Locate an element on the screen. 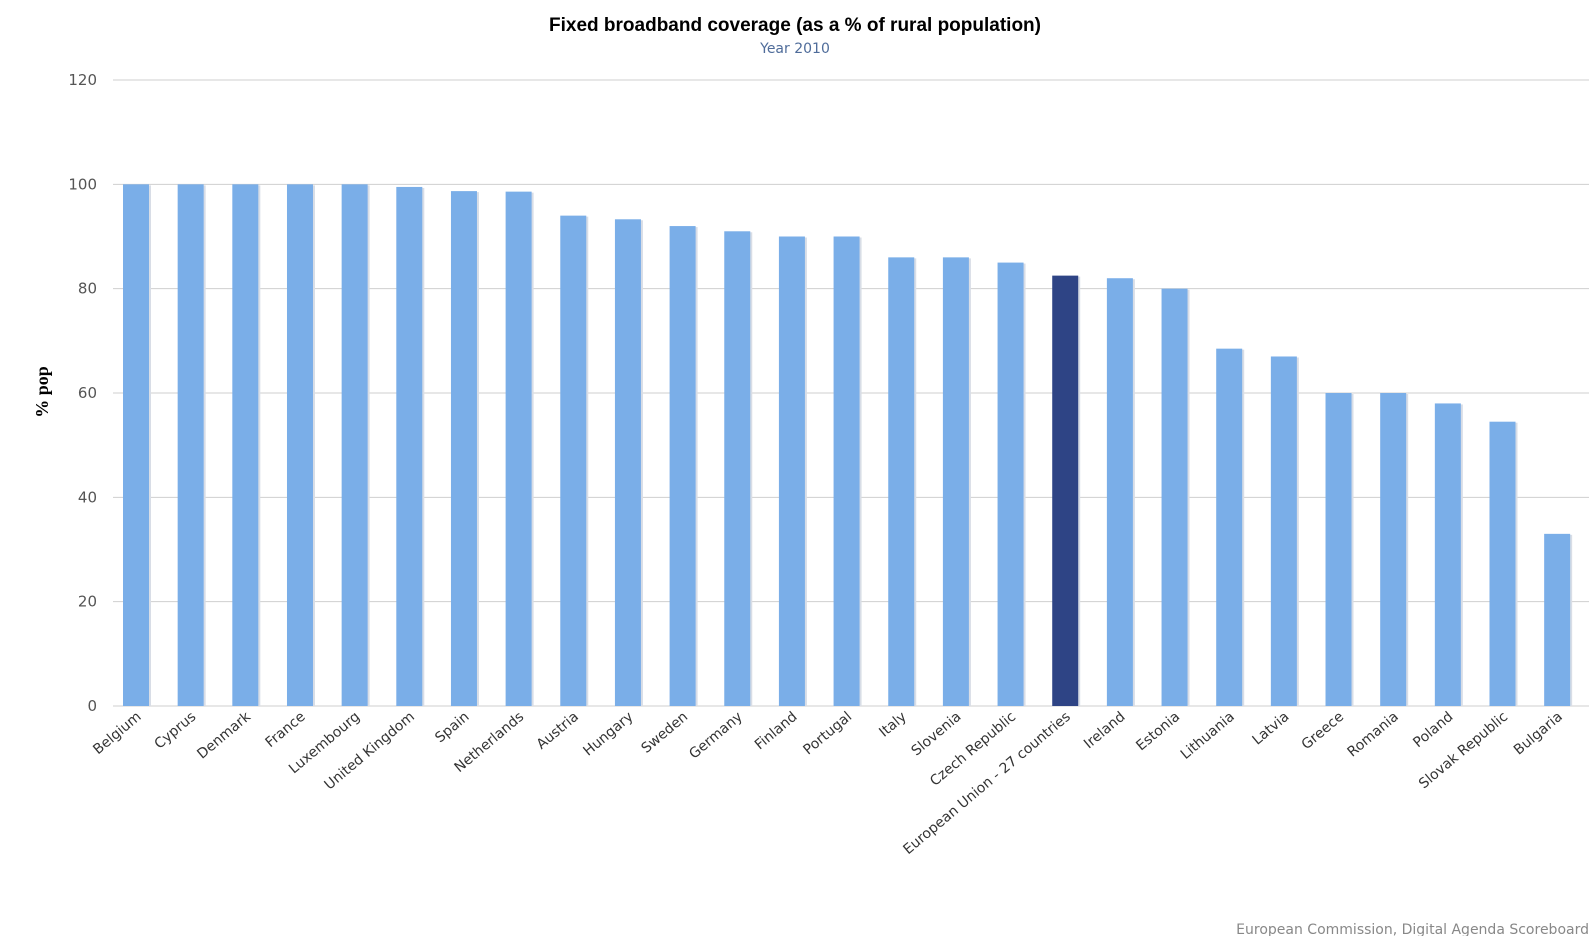 The height and width of the screenshot is (936, 1589). x-tick-label: Ireland is located at coordinates (1104, 730).